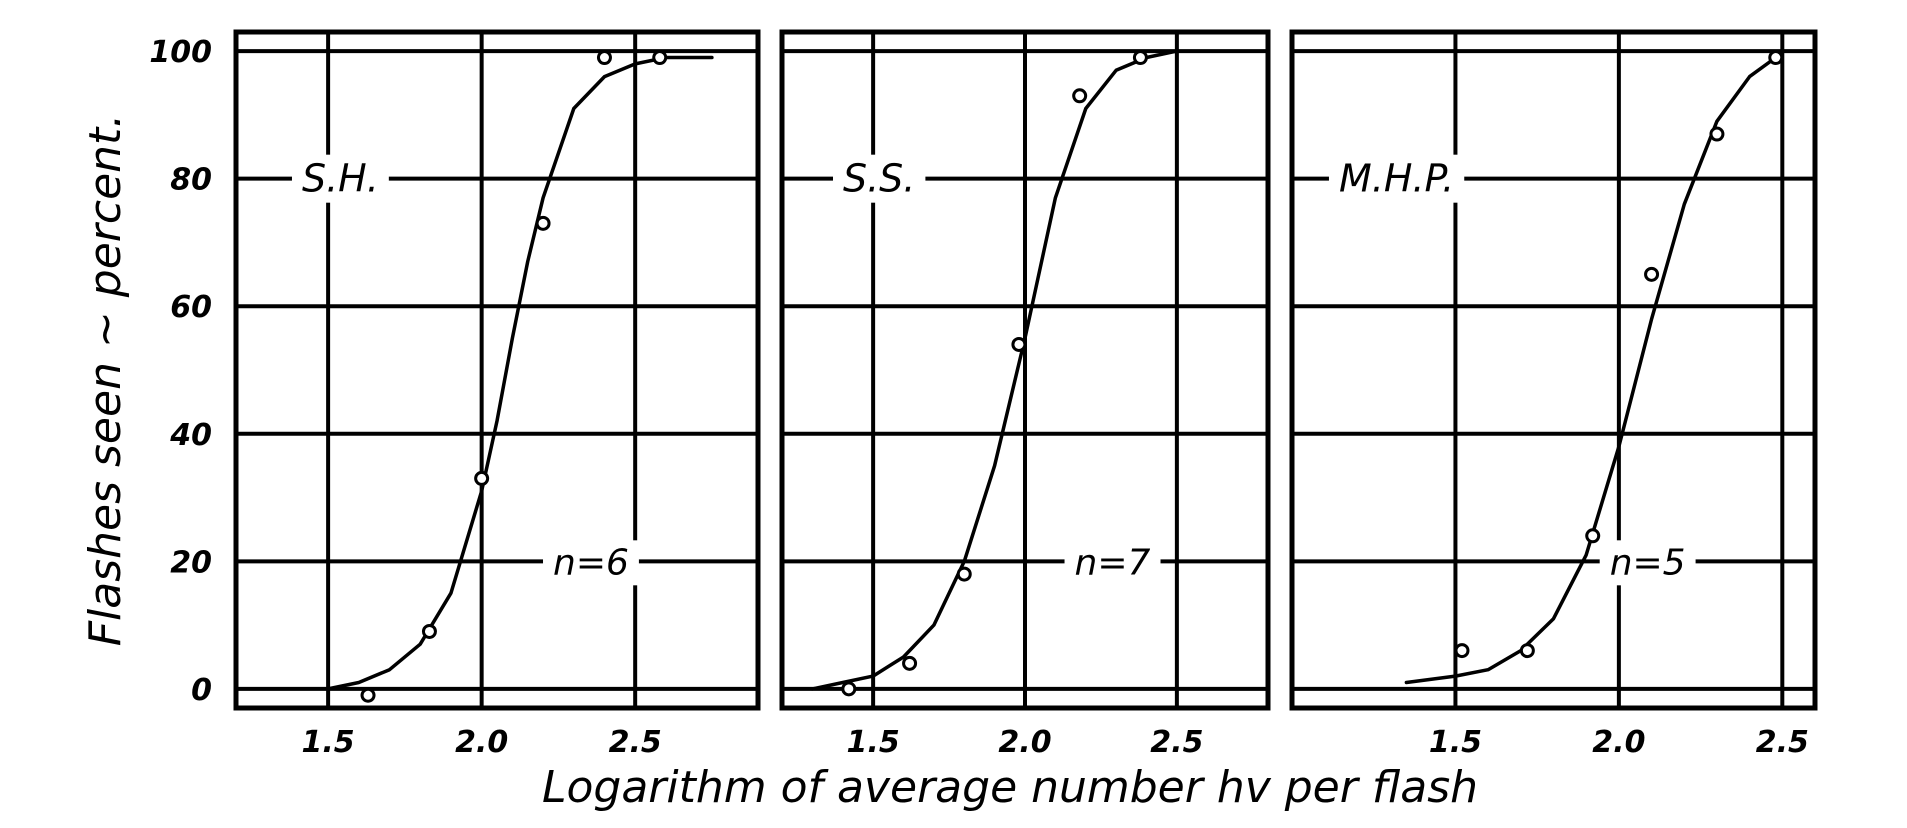 The height and width of the screenshot is (828, 1907). Describe the element at coordinates (1591, 370) in the screenshot. I see `fitted-curve` at that location.